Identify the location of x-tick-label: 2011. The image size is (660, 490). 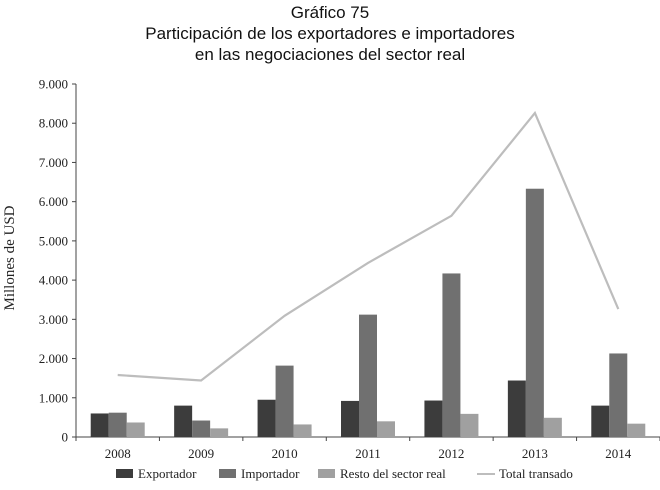
(368, 453).